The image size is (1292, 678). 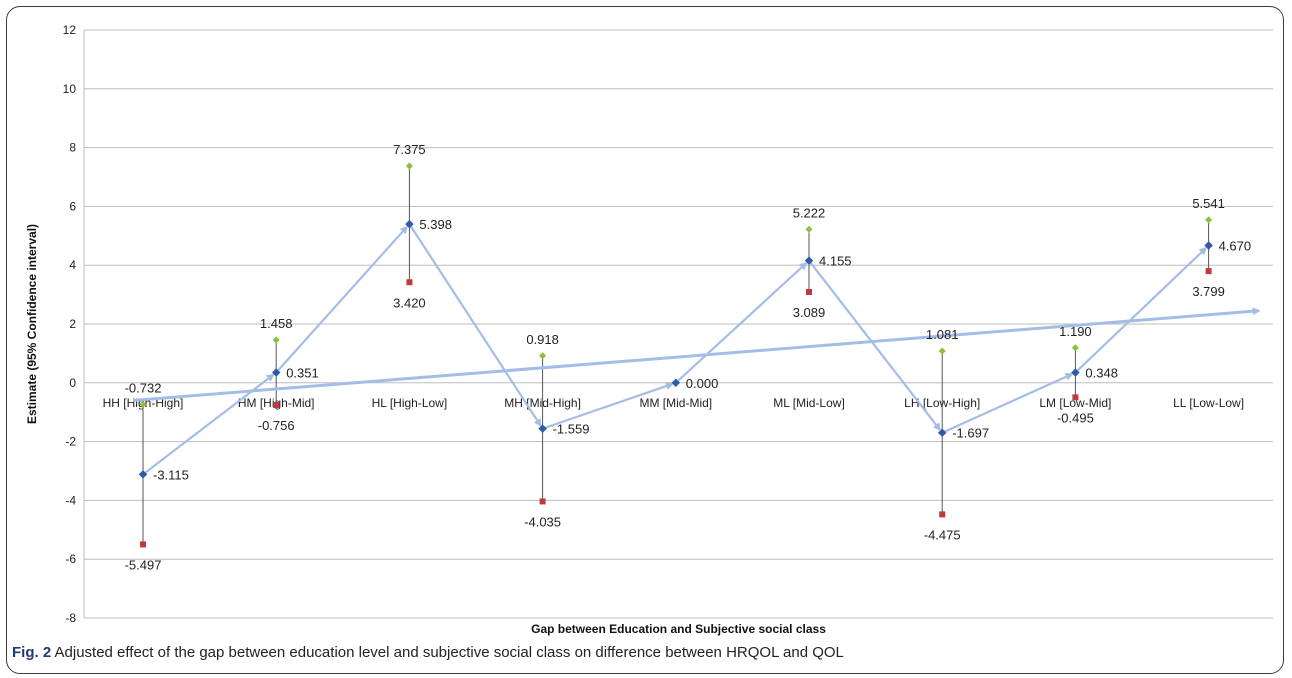 What do you see at coordinates (70, 618) in the screenshot?
I see `y-tick-label: -8` at bounding box center [70, 618].